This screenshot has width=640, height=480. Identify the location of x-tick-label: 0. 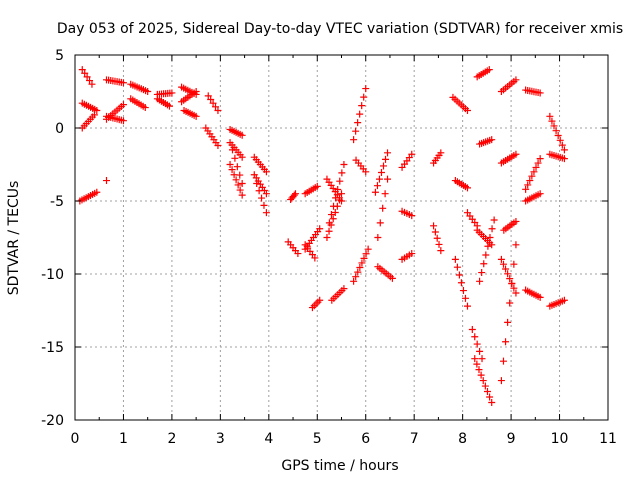
(75, 439).